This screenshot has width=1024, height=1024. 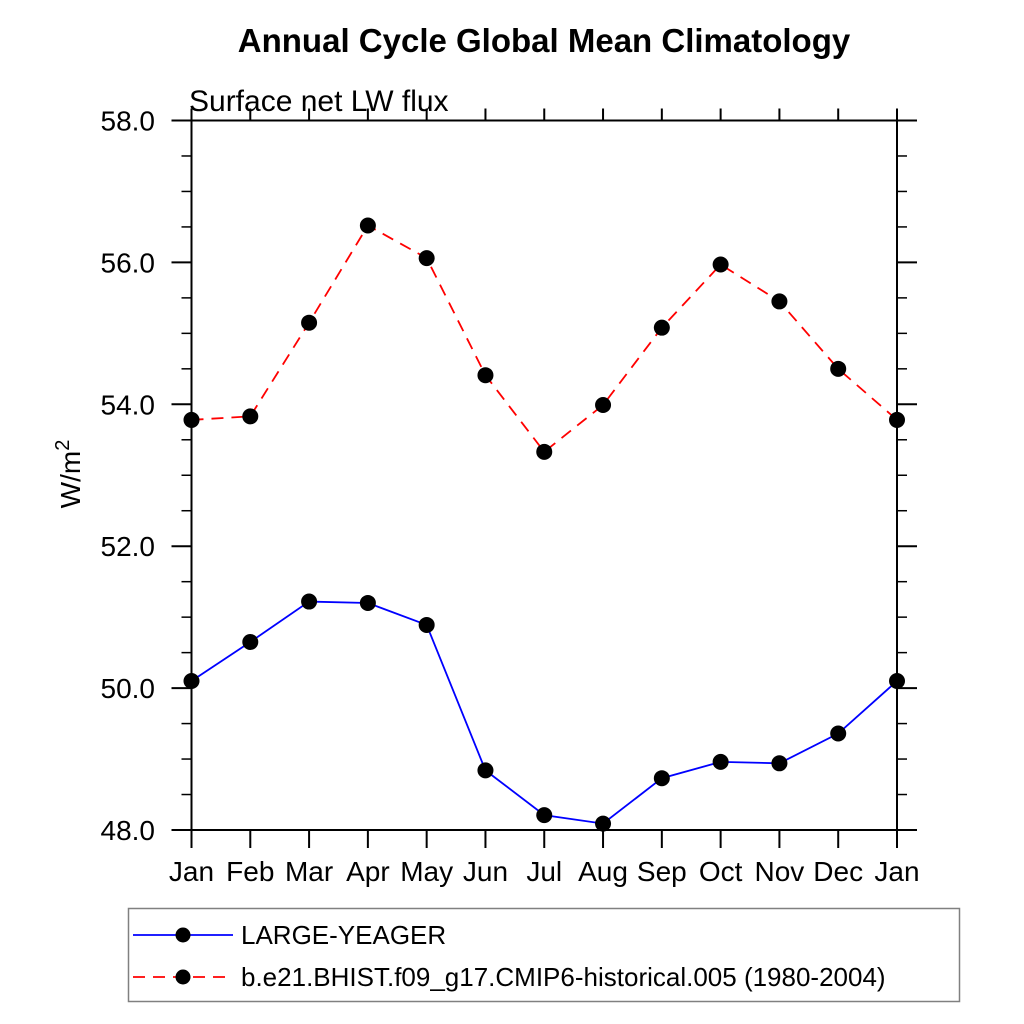 What do you see at coordinates (544, 40) in the screenshot?
I see `chart-title: Annual Cycle Global Mean Climatology` at bounding box center [544, 40].